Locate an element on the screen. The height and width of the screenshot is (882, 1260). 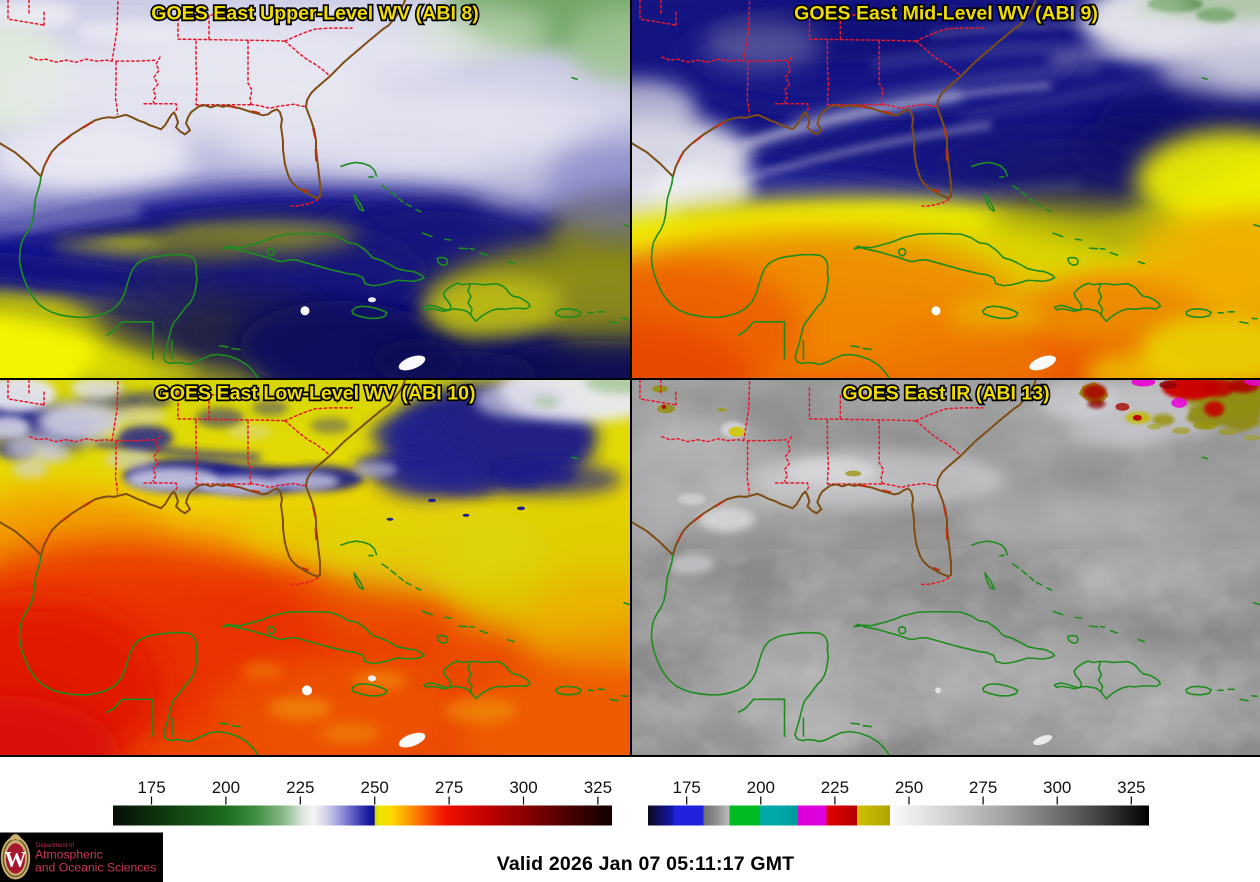
svg-text:GOES East Low-Level WV (ABI 10: GOES East Low-Level WV (ABI 10) is located at coordinates (314, 393).